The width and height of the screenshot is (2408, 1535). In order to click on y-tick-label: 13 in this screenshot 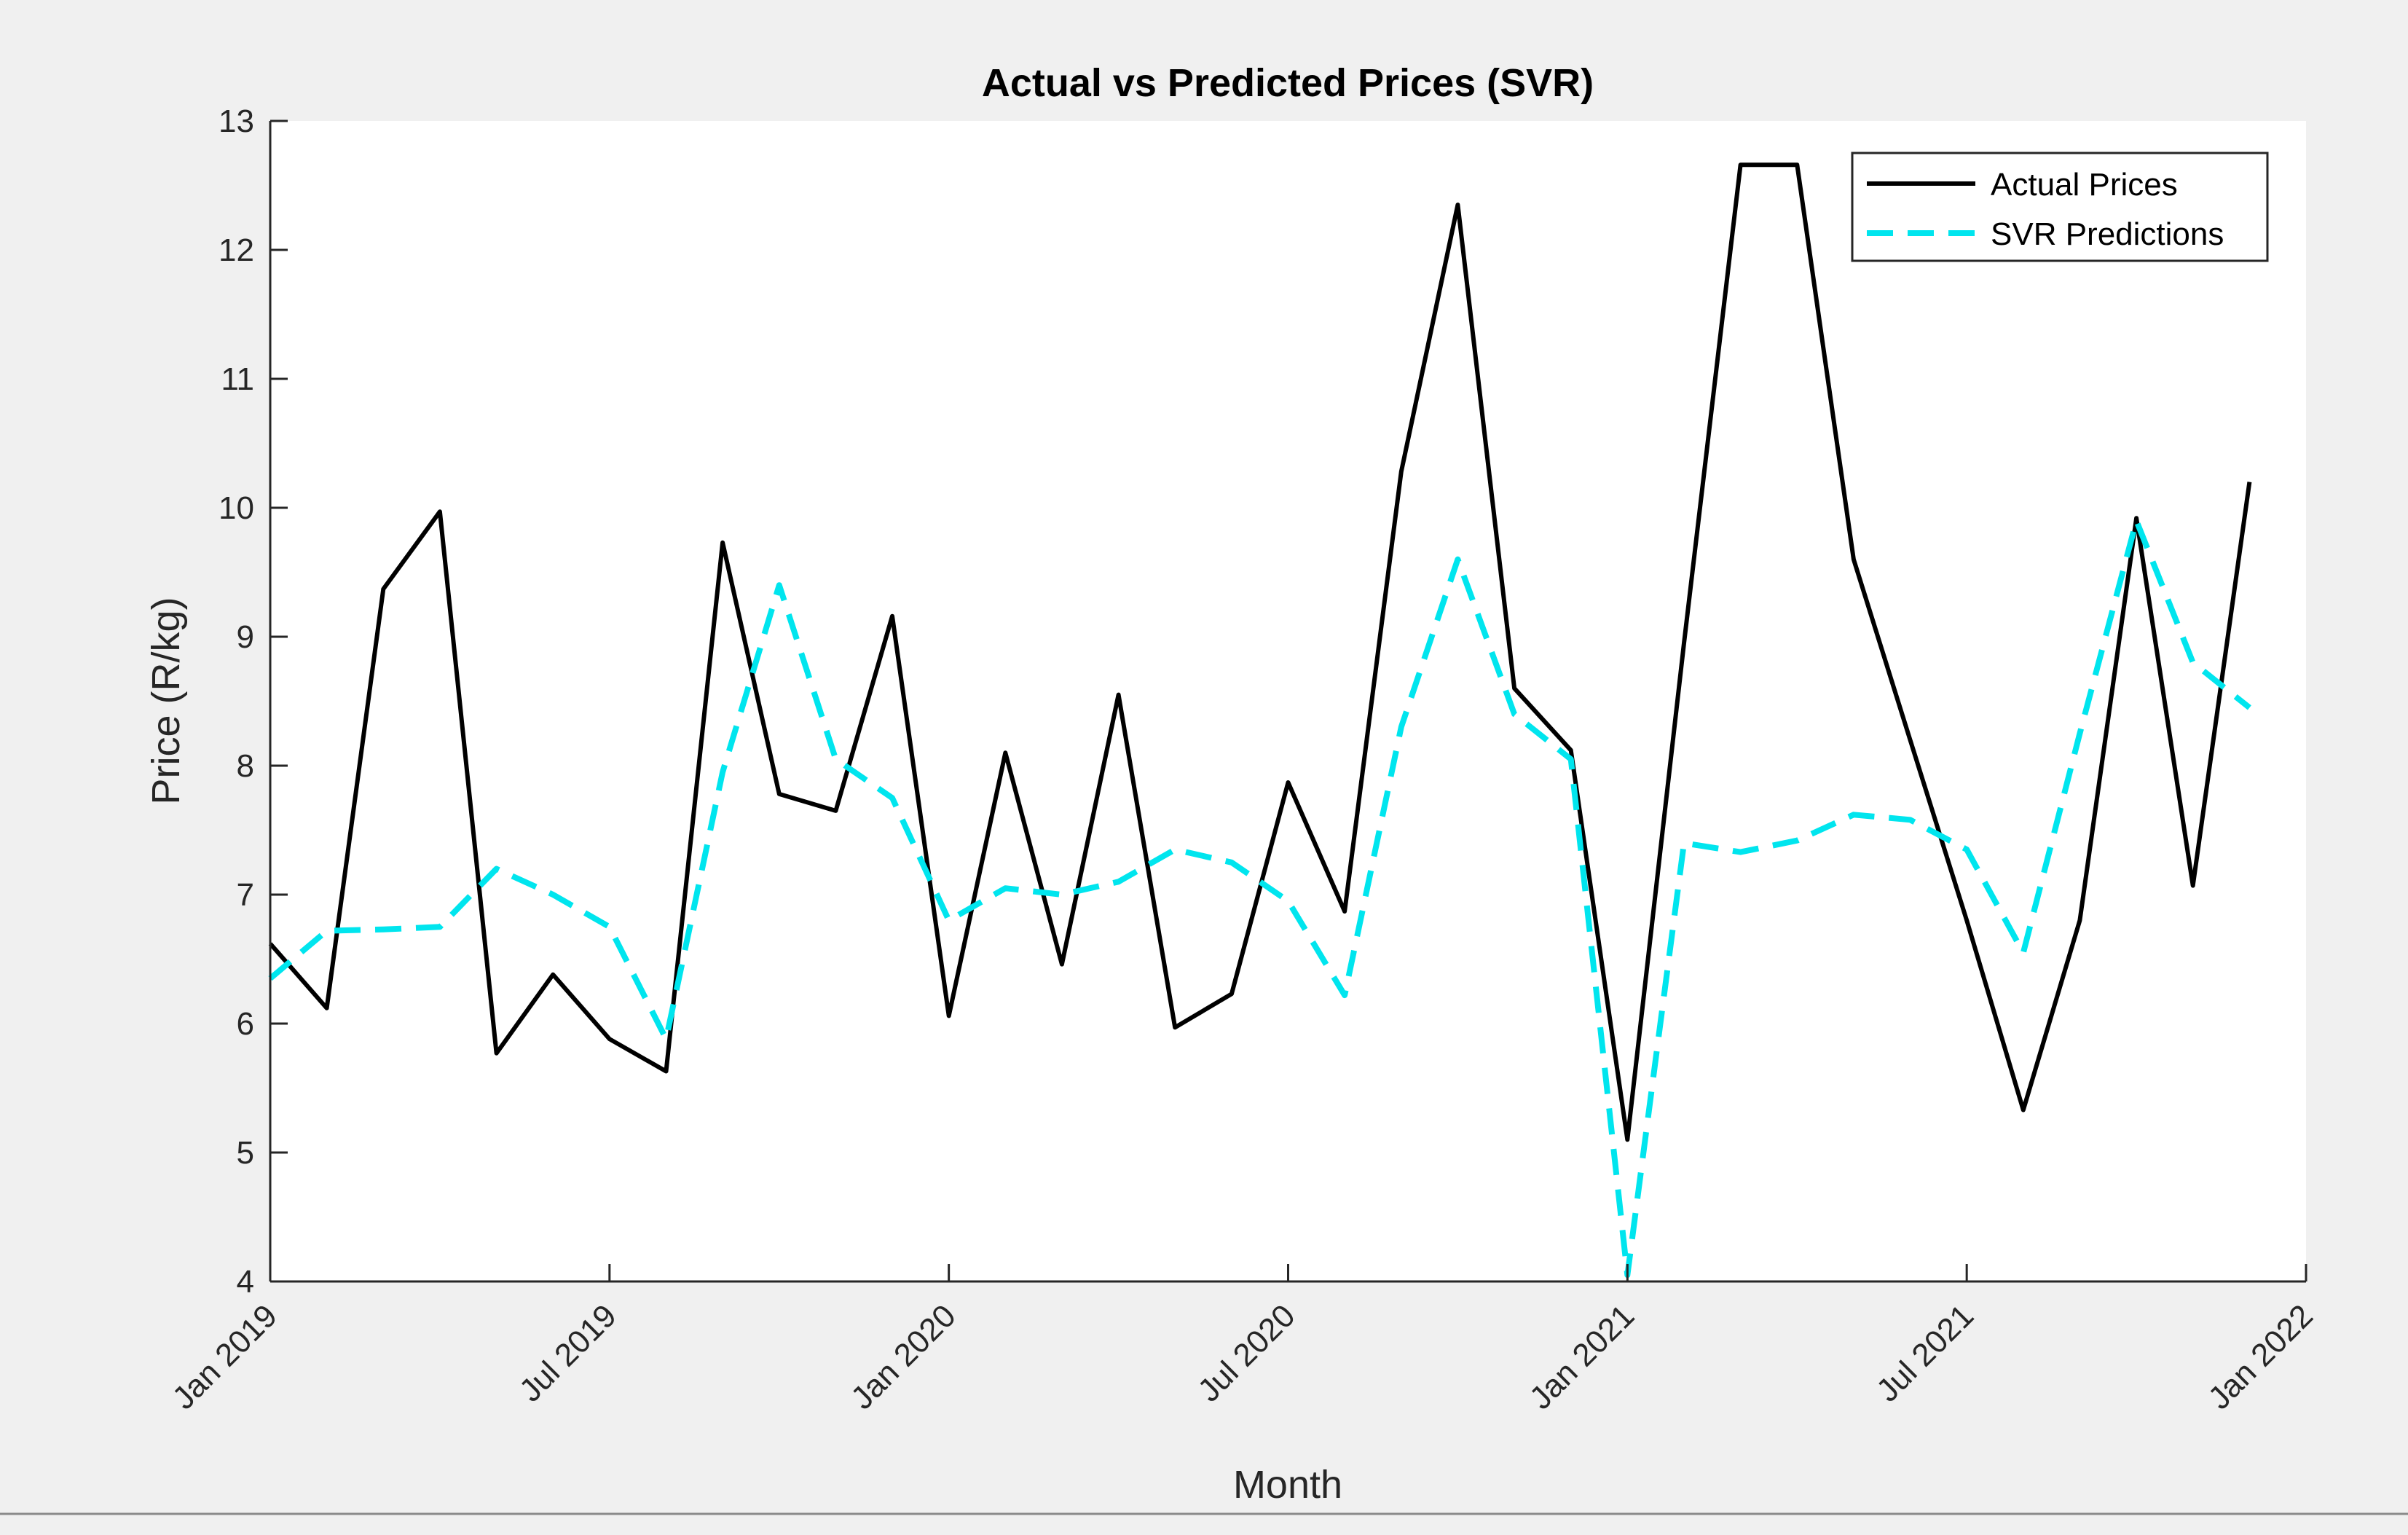, I will do `click(236, 121)`.